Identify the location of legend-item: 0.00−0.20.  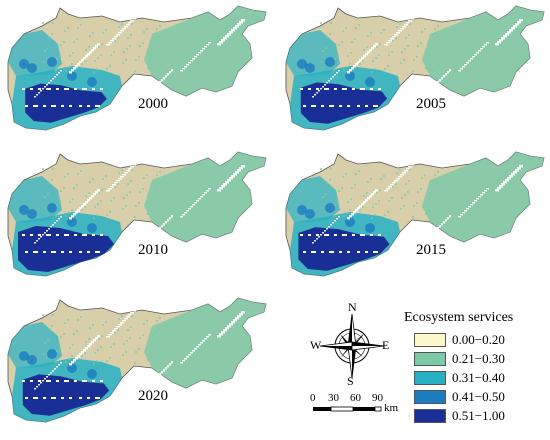
(476, 339).